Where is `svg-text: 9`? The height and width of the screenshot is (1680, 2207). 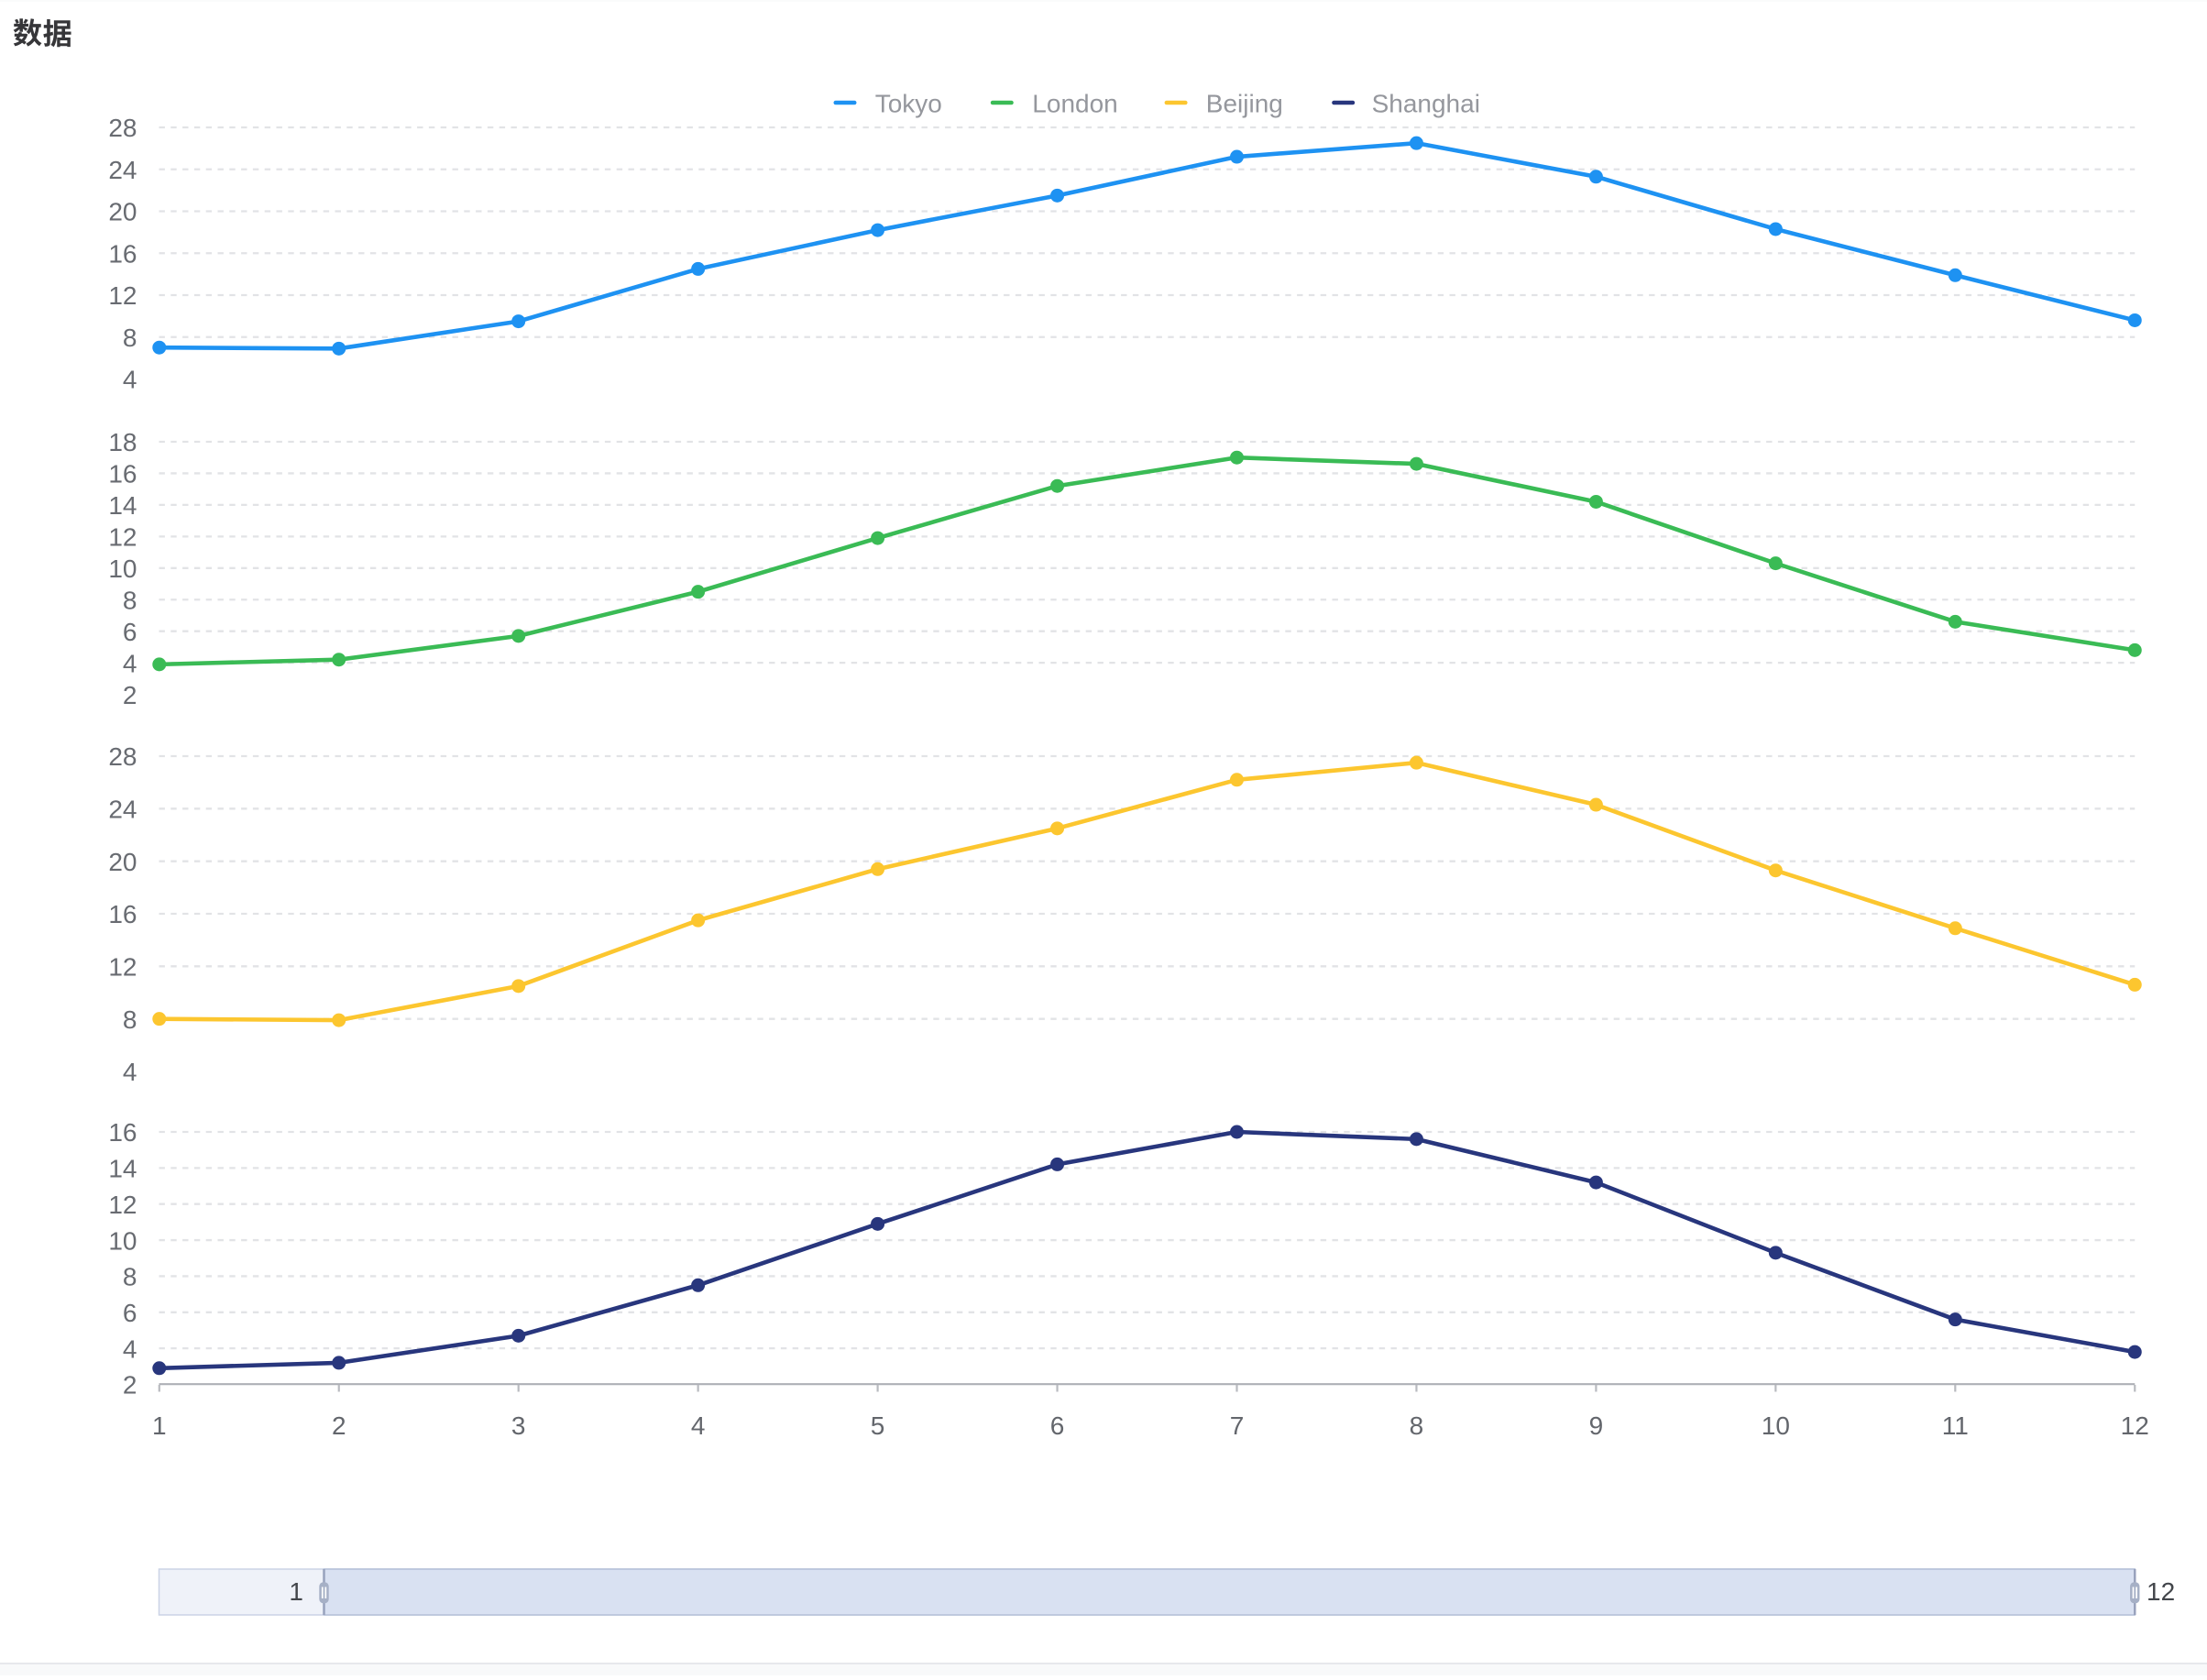 svg-text: 9 is located at coordinates (1596, 1425).